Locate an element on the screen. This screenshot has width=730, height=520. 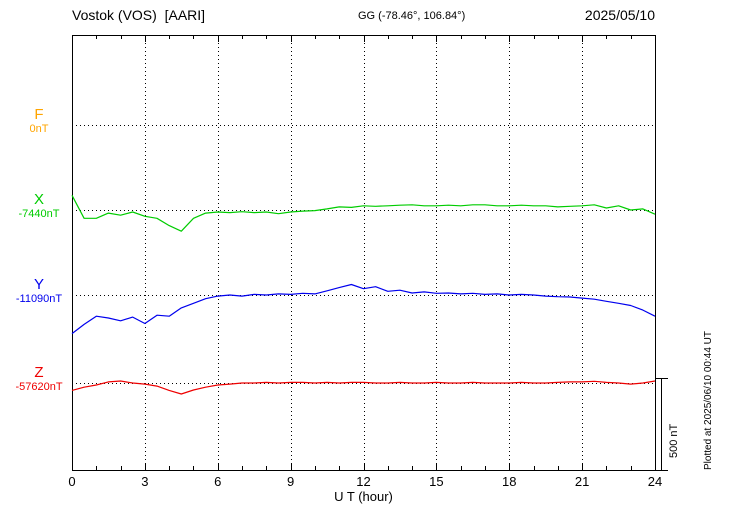
scale-bar-label: 500 nT is located at coordinates (674, 440).